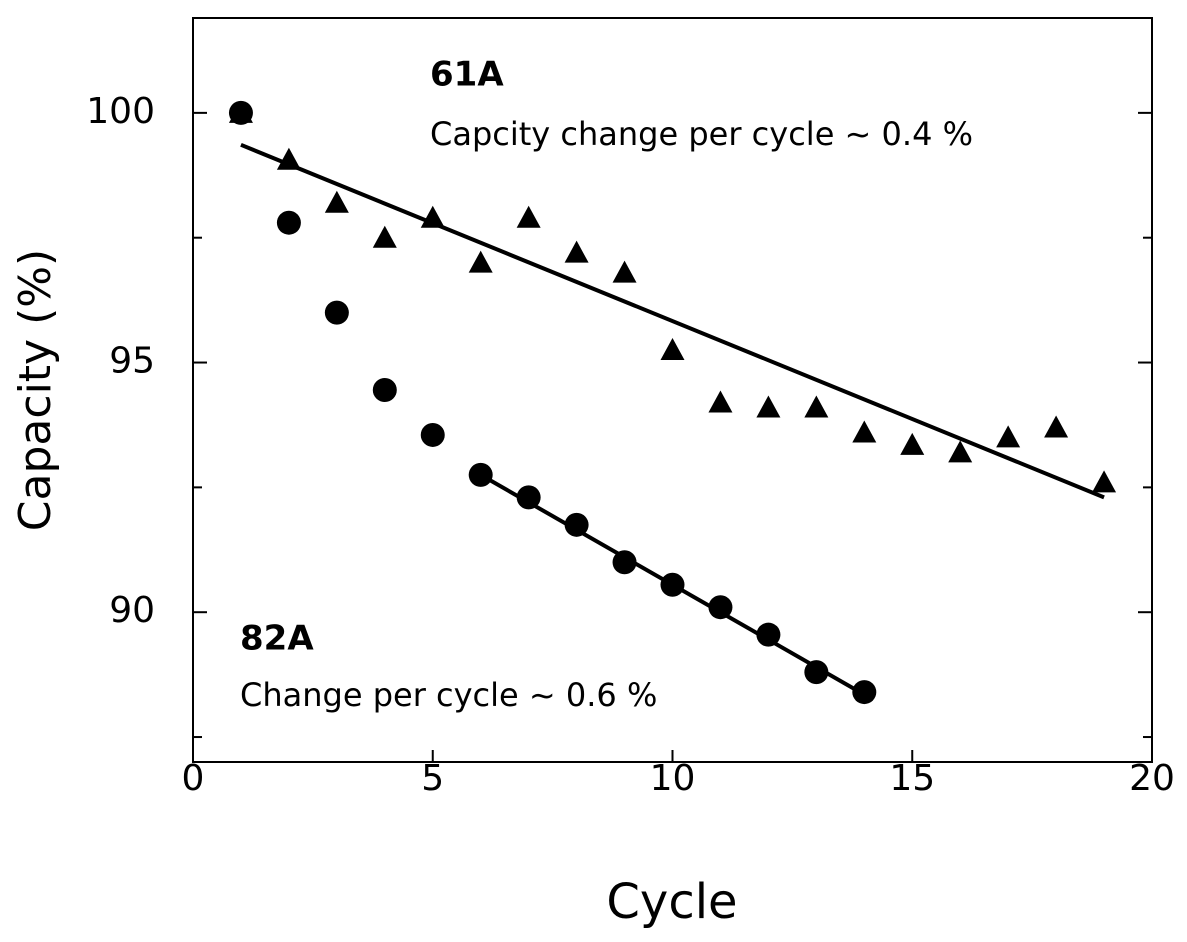 The width and height of the screenshot is (1187, 942). I want to click on x-tick-label: 5, so click(432, 778).